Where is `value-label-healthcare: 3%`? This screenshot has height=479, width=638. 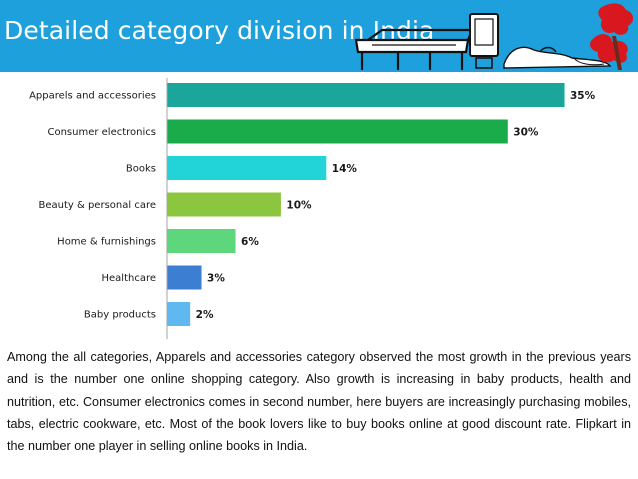
value-label-healthcare: 3% is located at coordinates (216, 279).